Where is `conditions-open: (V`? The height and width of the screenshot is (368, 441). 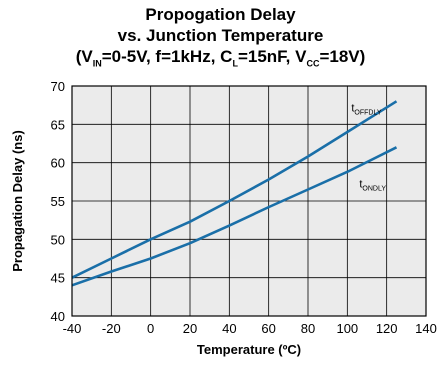 conditions-open: (V is located at coordinates (84, 56).